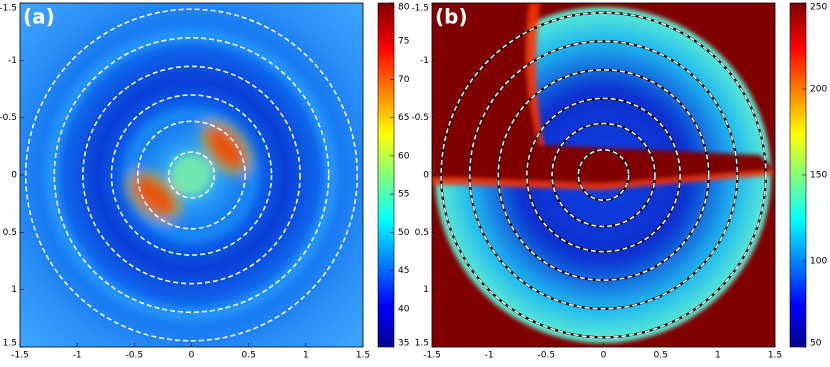 This screenshot has width=830, height=367. Describe the element at coordinates (404, 8) in the screenshot. I see `colorbar-tick-label: 80` at that location.